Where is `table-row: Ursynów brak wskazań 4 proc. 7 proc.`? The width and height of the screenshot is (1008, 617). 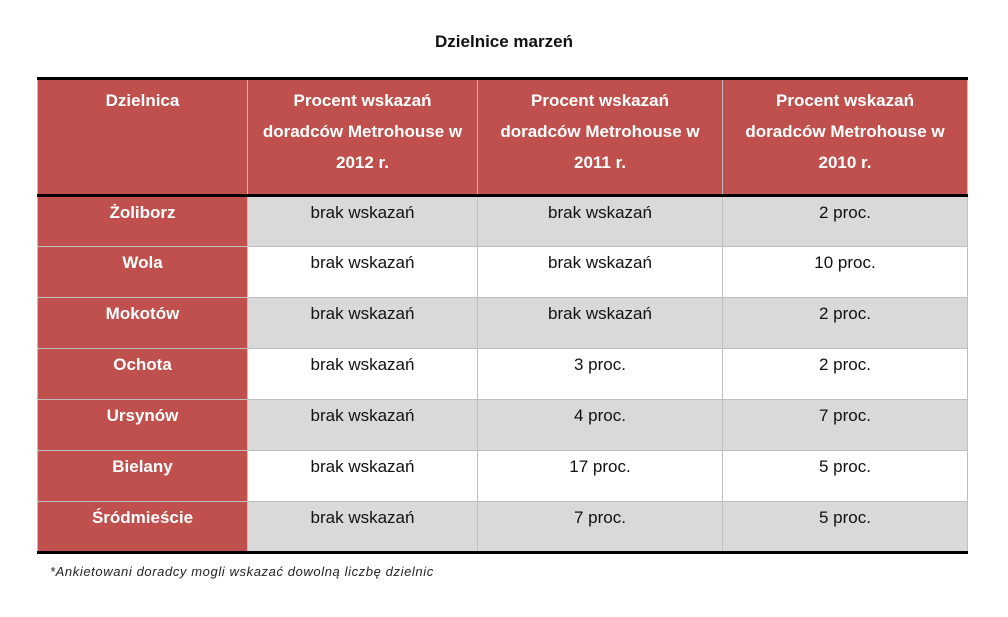
table-row: Ursynów brak wskazań 4 proc. 7 proc. is located at coordinates (502, 425).